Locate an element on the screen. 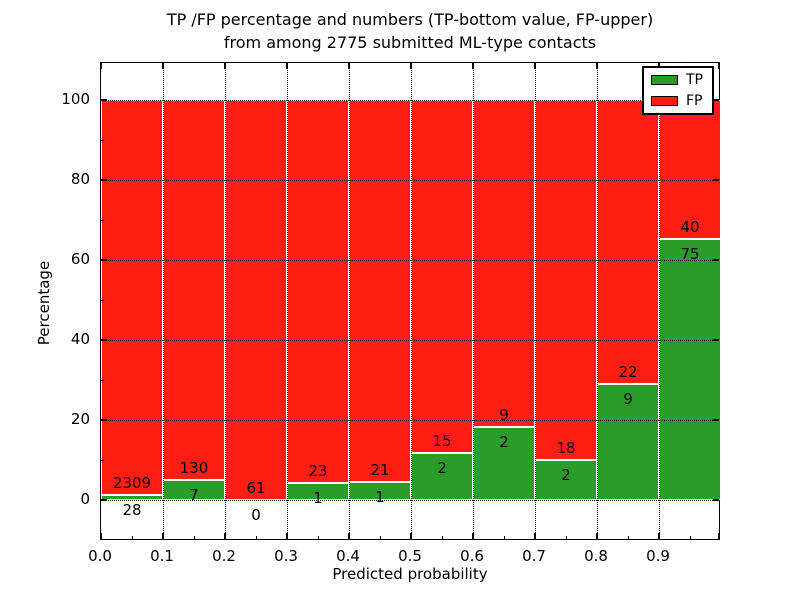 This screenshot has height=600, width=800. tp-count-label: 7 is located at coordinates (194, 494).